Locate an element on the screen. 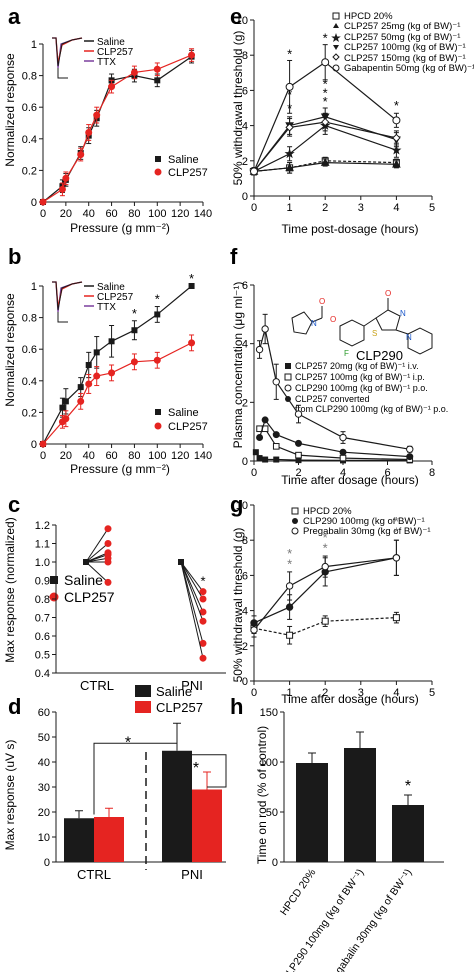  line-b-saline is located at coordinates (117, 365).